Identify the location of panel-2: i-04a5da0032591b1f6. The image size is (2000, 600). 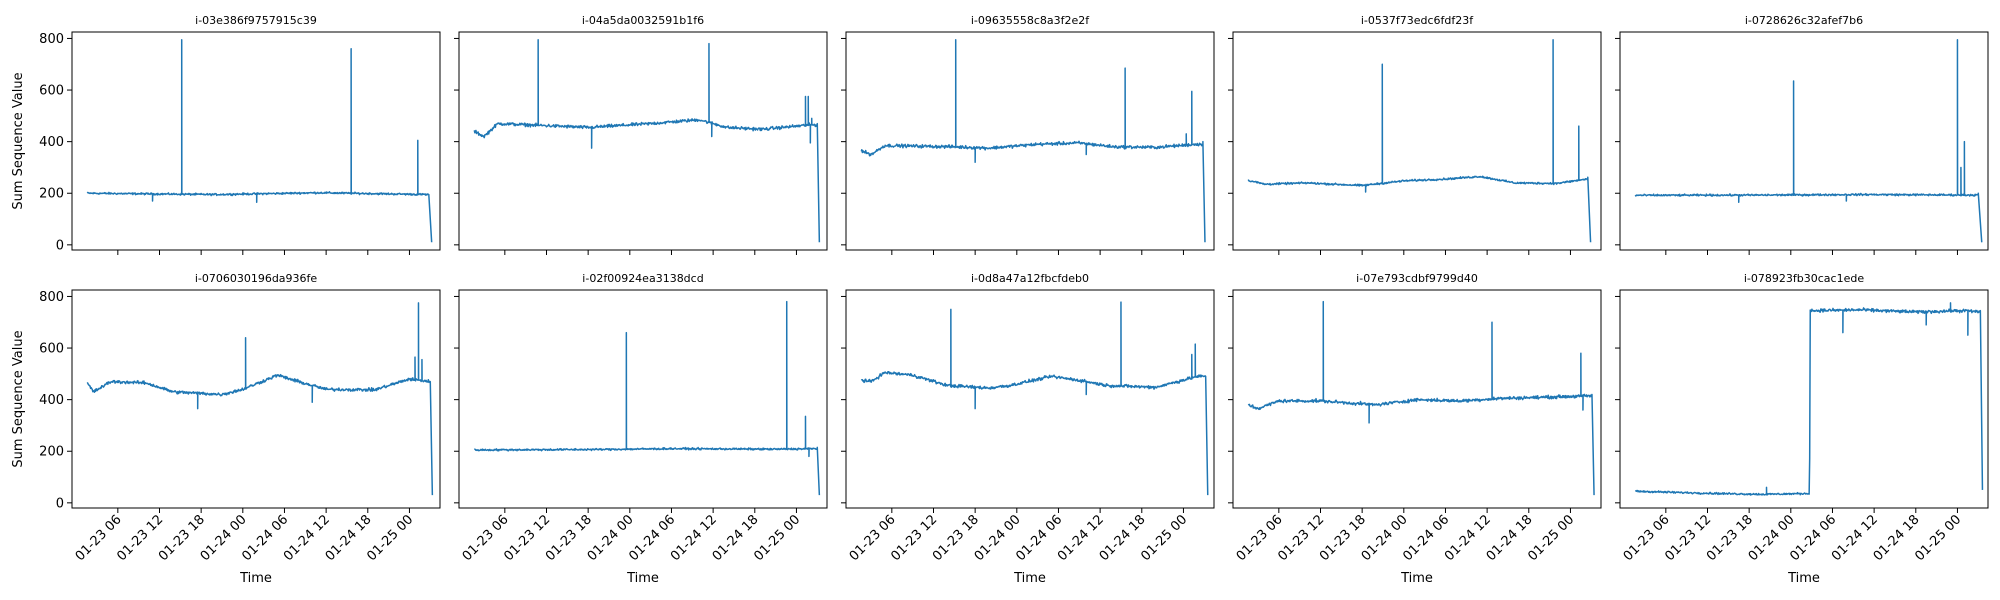
(641, 134).